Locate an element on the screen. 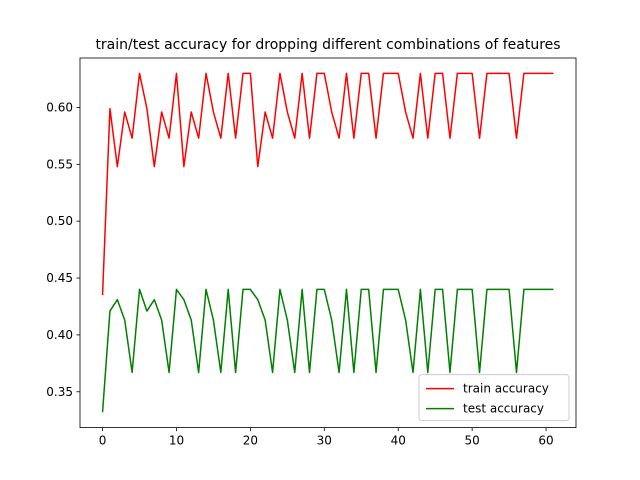 The width and height of the screenshot is (640, 480). x-tick-label: 10 is located at coordinates (176, 441).